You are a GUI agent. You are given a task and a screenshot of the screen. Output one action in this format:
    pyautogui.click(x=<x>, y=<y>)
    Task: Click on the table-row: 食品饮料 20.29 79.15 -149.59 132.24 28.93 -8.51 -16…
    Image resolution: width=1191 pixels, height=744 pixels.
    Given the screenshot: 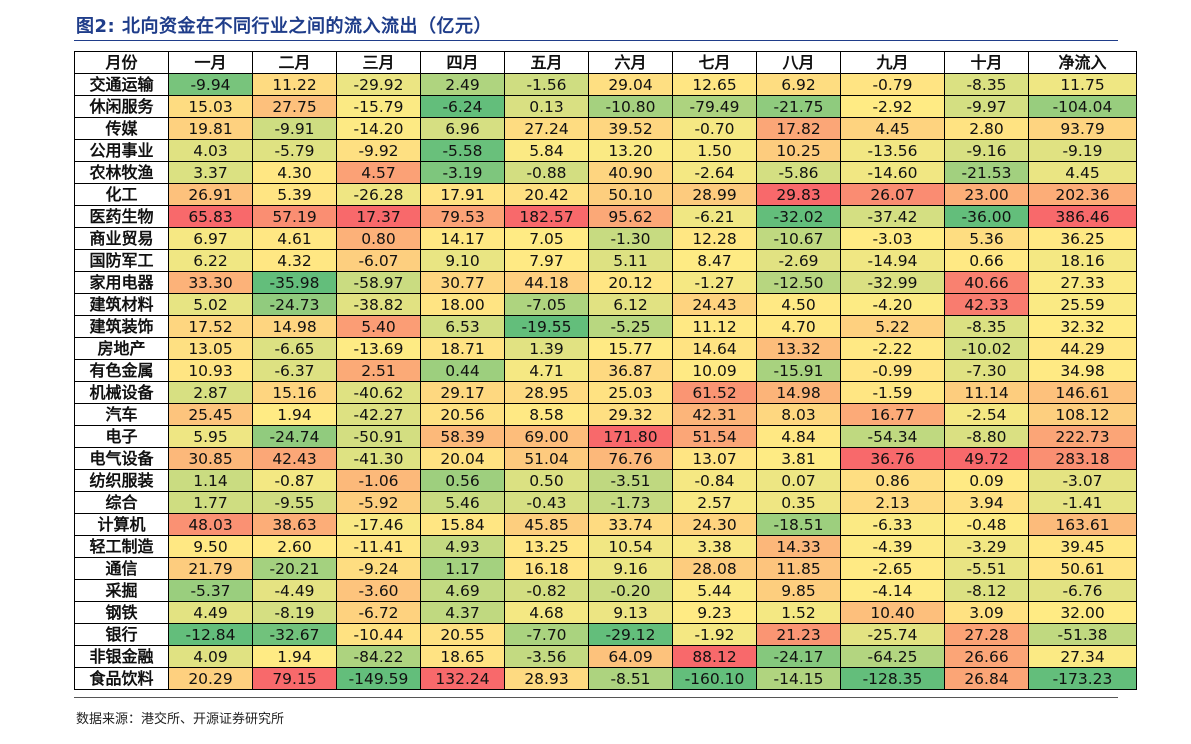 What is the action you would take?
    pyautogui.click(x=605, y=678)
    